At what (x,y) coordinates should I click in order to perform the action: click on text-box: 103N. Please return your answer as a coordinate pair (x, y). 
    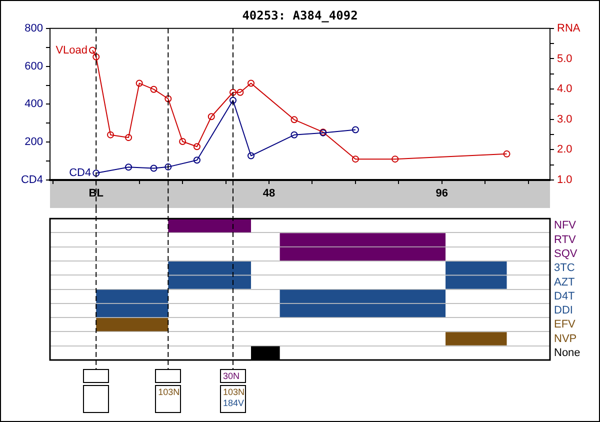
    Looking at the image, I should click on (168, 399).